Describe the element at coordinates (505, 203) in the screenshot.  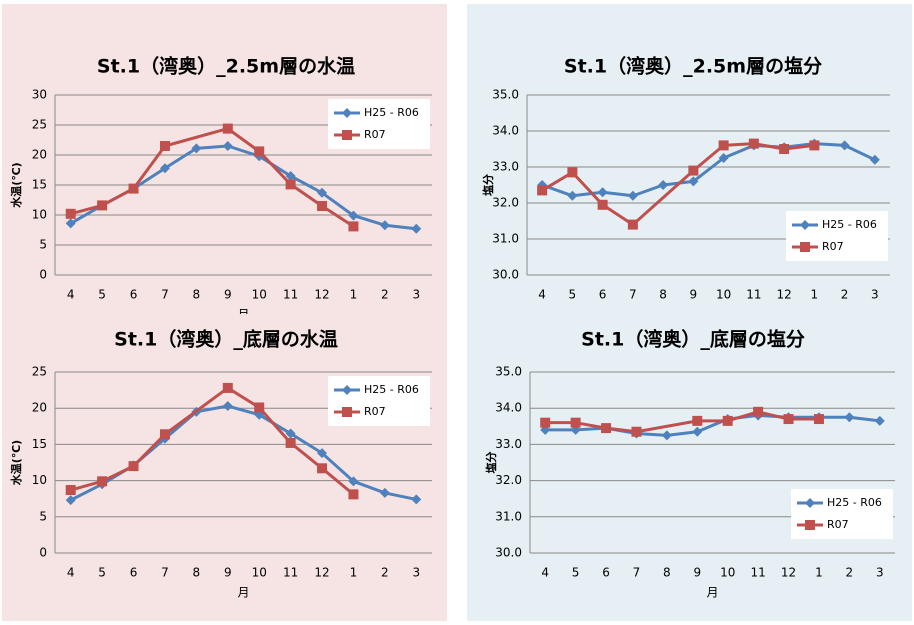
I see `y-tick-label: 32.0` at that location.